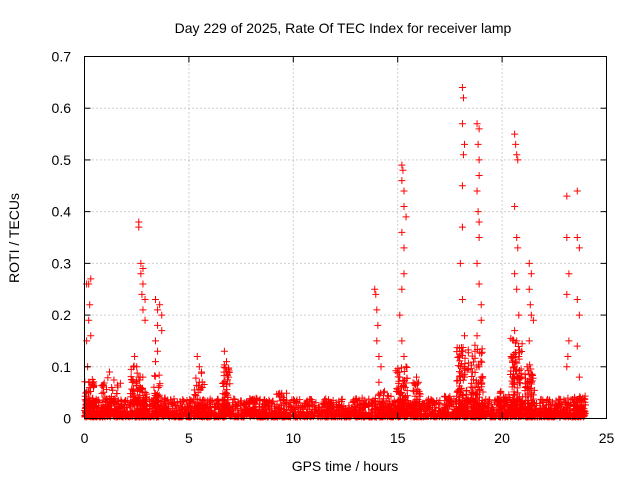 This screenshot has height=480, width=640. Describe the element at coordinates (62, 212) in the screenshot. I see `y-tick-label: 0.4` at that location.